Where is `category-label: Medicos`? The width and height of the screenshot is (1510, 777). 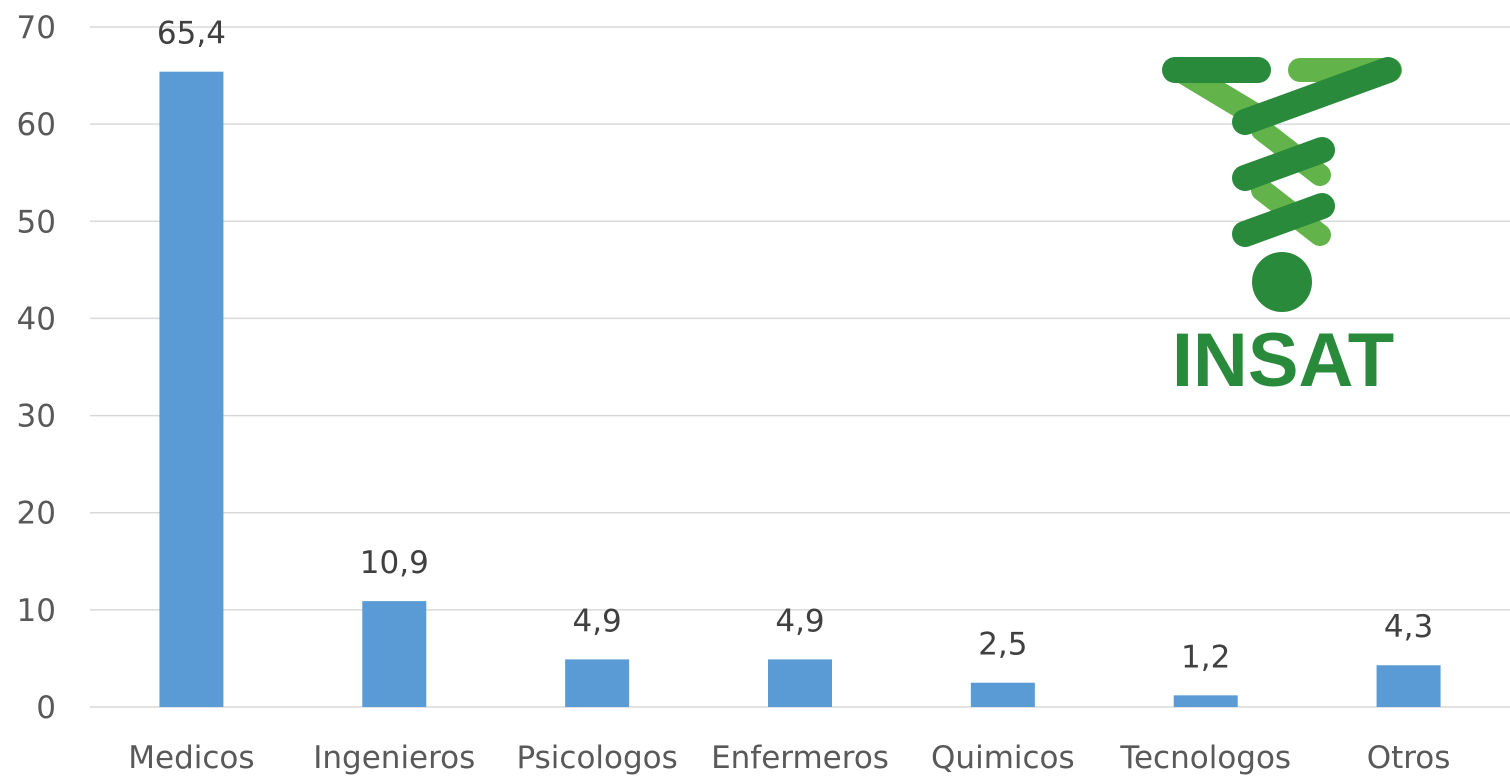
category-label: Medicos is located at coordinates (191, 758).